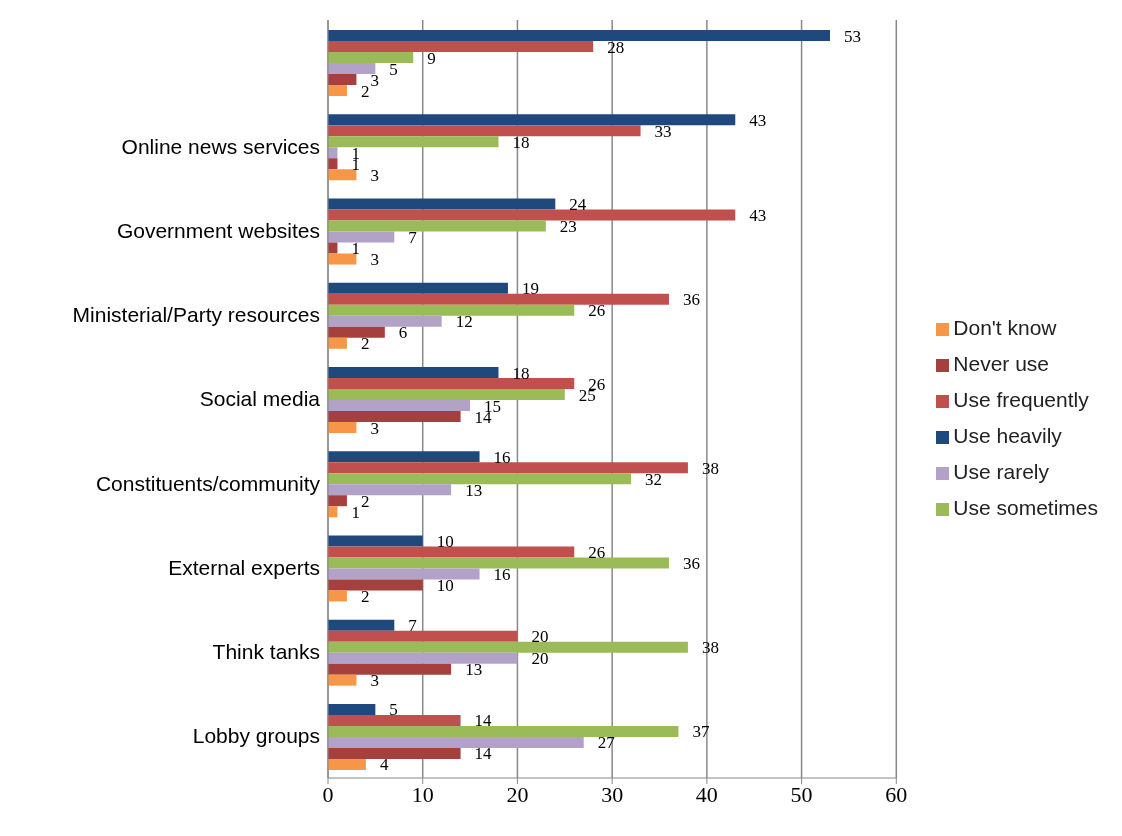 The image size is (1122, 836). What do you see at coordinates (403, 333) in the screenshot?
I see `data-label: 6` at bounding box center [403, 333].